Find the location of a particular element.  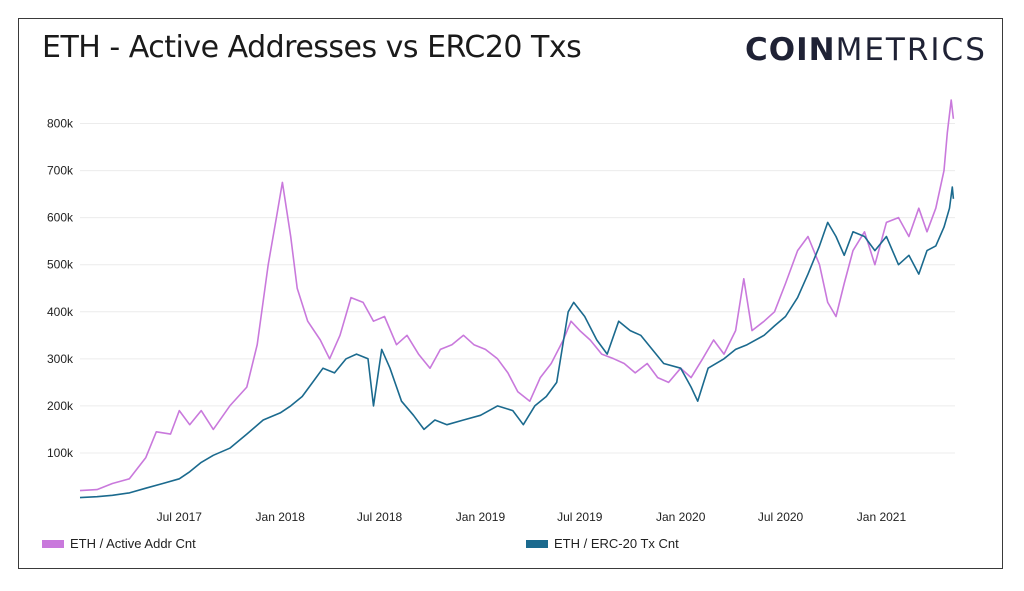

y-tick-label: 100k is located at coordinates (60, 453).